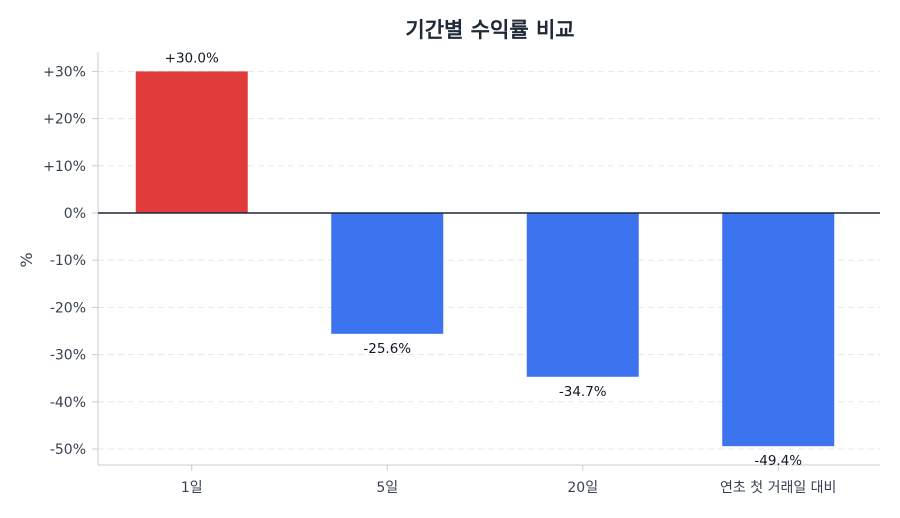 This screenshot has width=900, height=518. I want to click on y-tick-label: 0%, so click(75, 214).